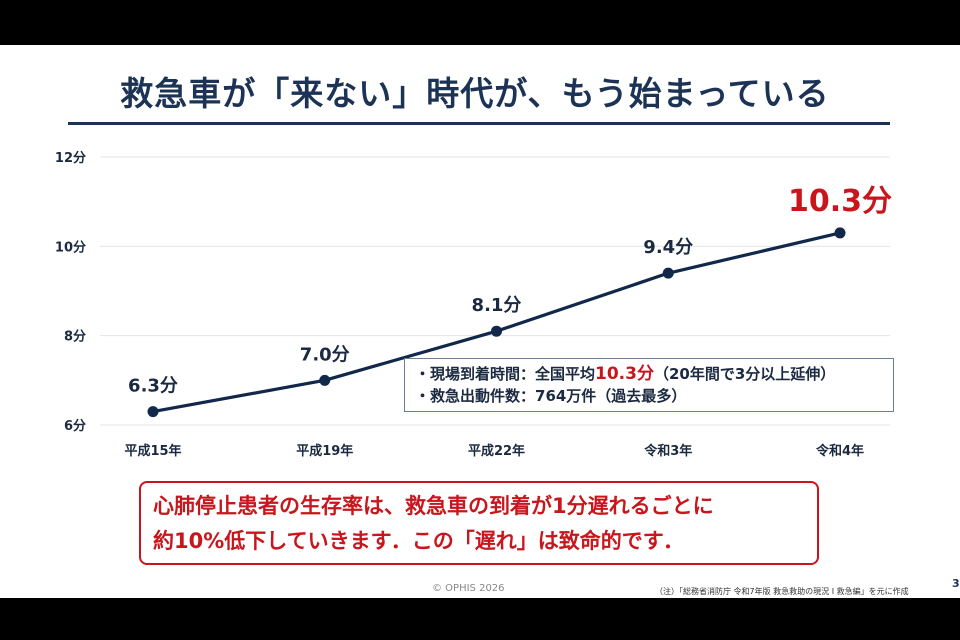 The image size is (960, 640). I want to click on data-label: 9.4分, so click(668, 247).